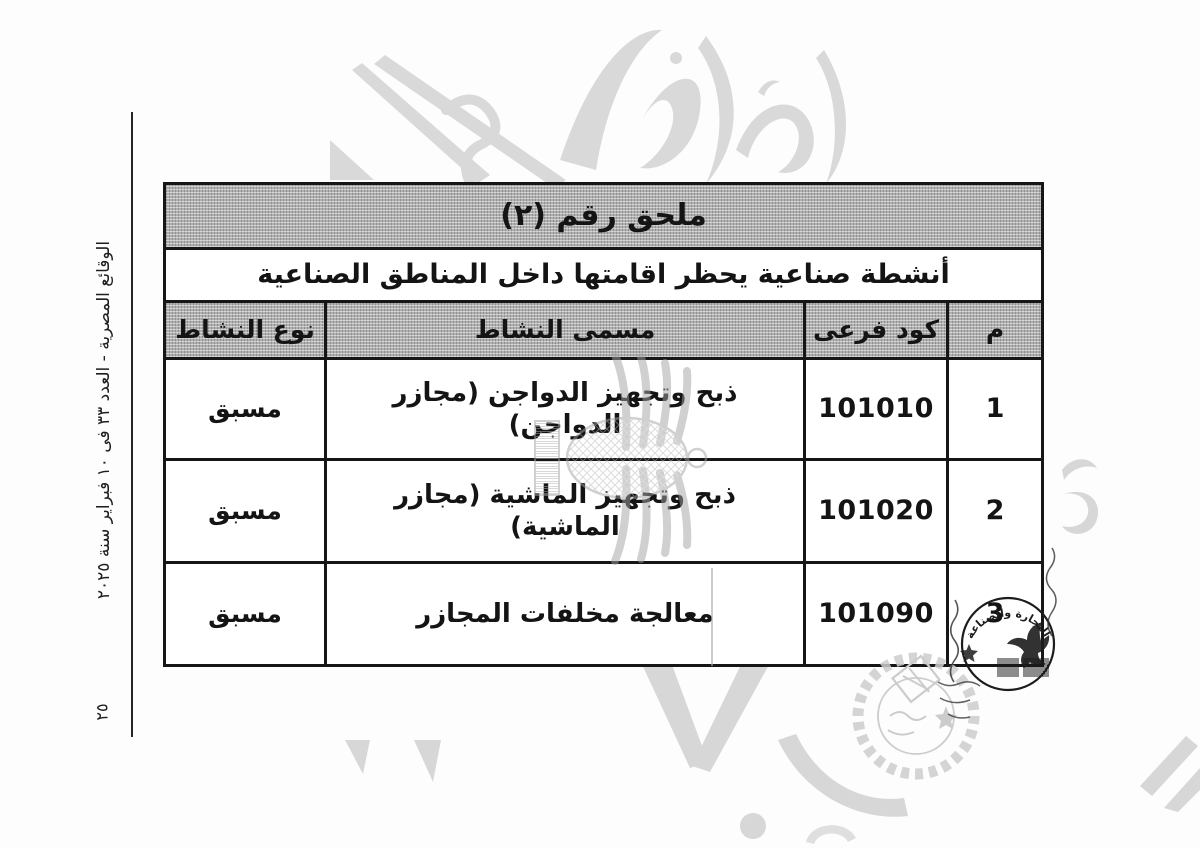  What do you see at coordinates (588, 112) in the screenshot?
I see `calligraphy-watermark` at bounding box center [588, 112].